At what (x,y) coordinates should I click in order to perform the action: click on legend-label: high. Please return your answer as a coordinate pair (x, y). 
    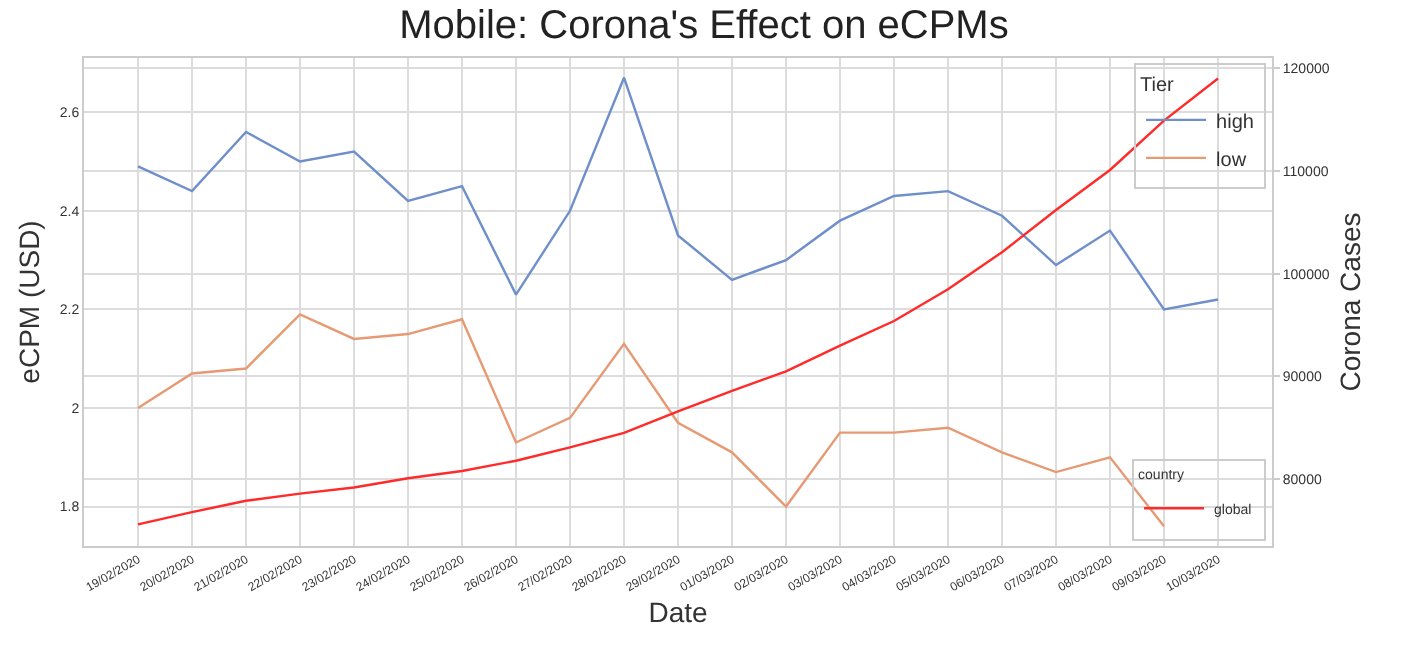
    Looking at the image, I should click on (1235, 122).